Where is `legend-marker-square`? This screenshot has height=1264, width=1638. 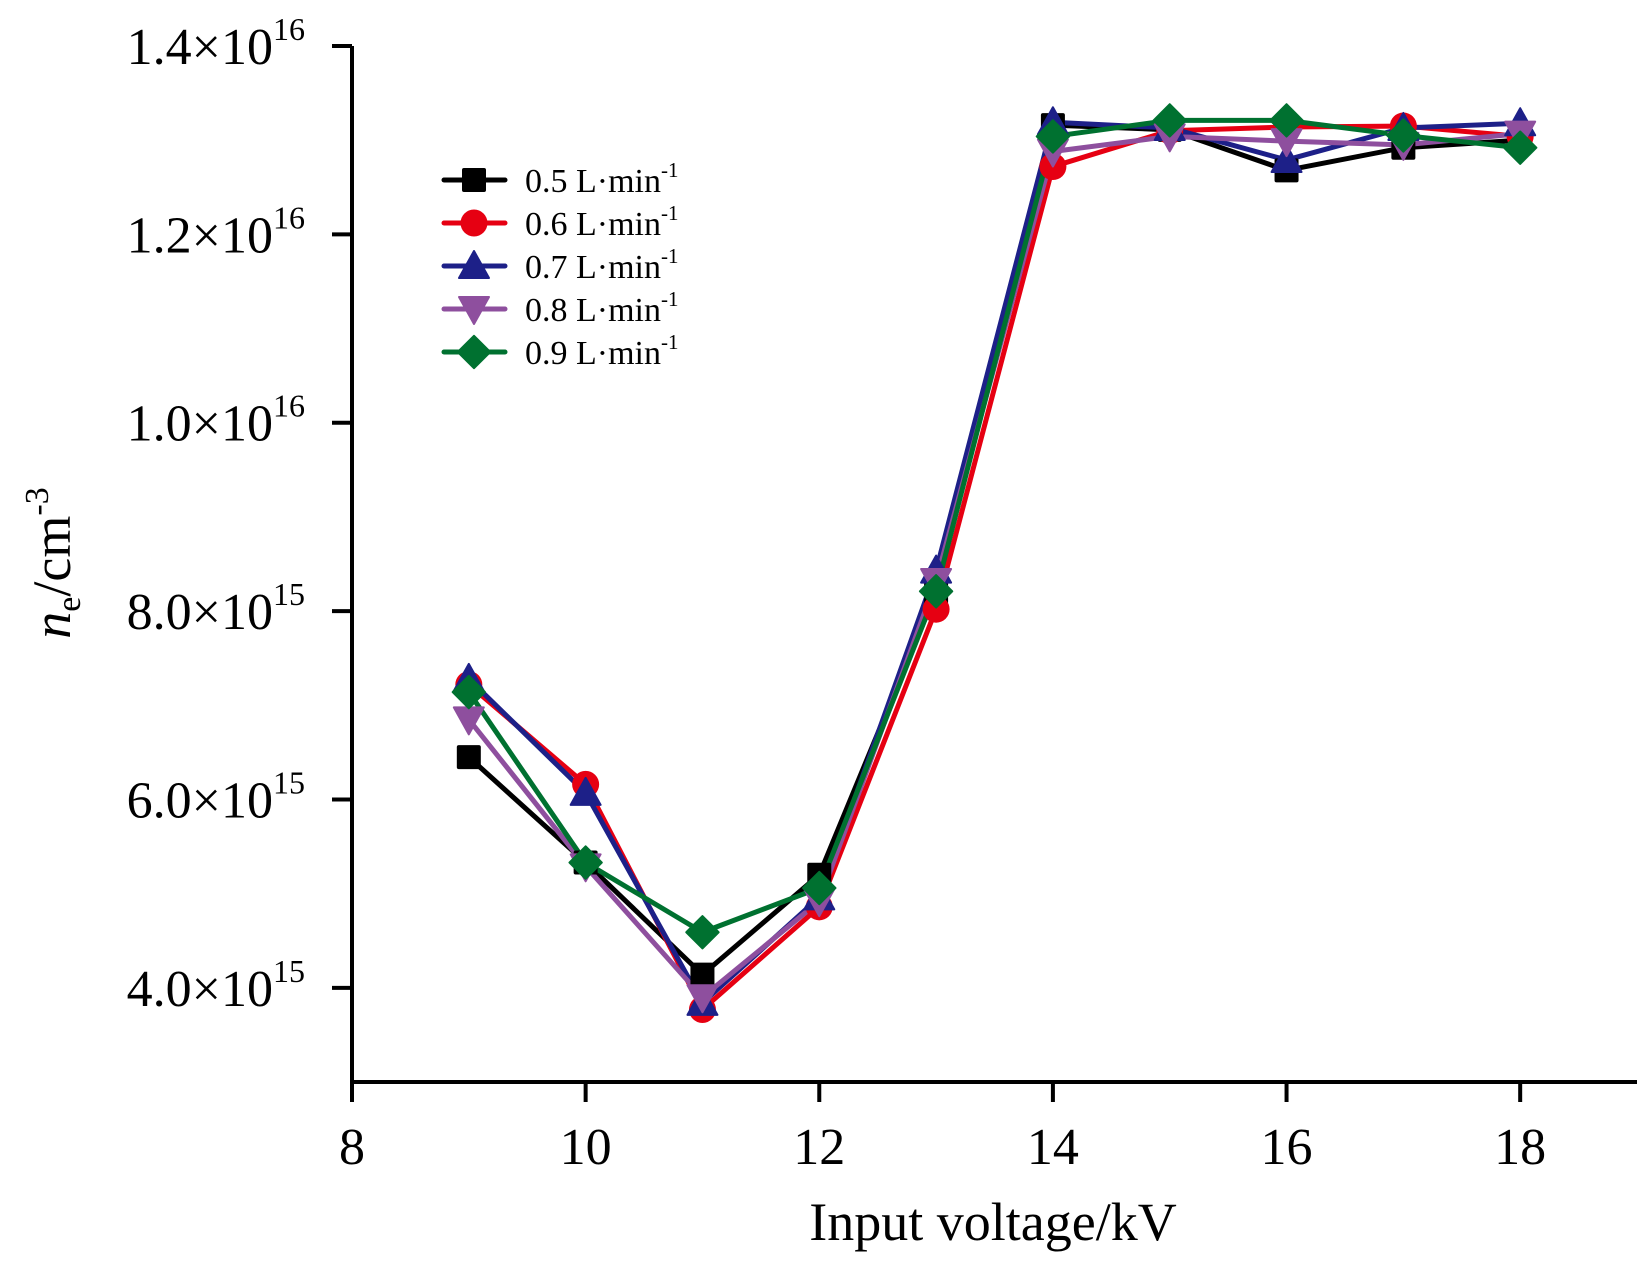 legend-marker-square is located at coordinates (474, 180).